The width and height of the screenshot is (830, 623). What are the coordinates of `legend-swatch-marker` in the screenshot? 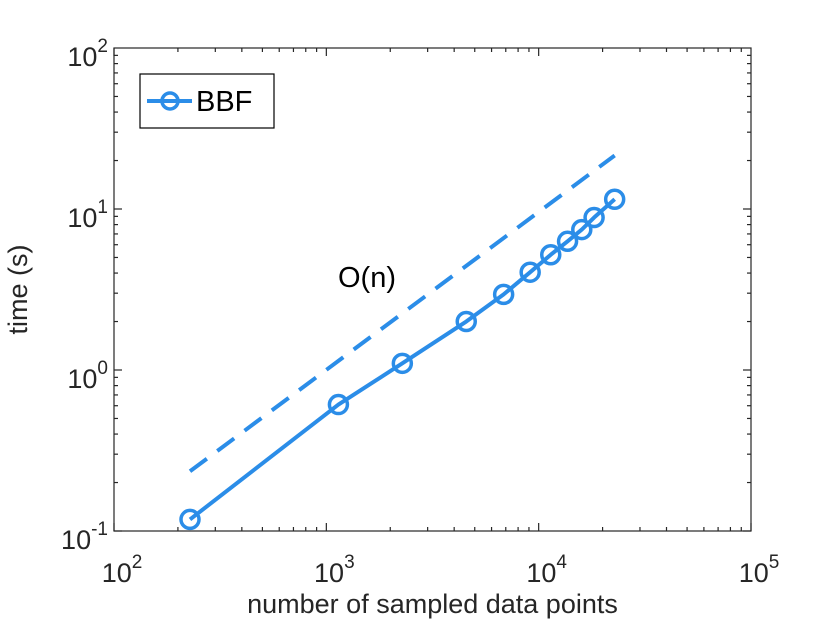 It's located at (170, 101).